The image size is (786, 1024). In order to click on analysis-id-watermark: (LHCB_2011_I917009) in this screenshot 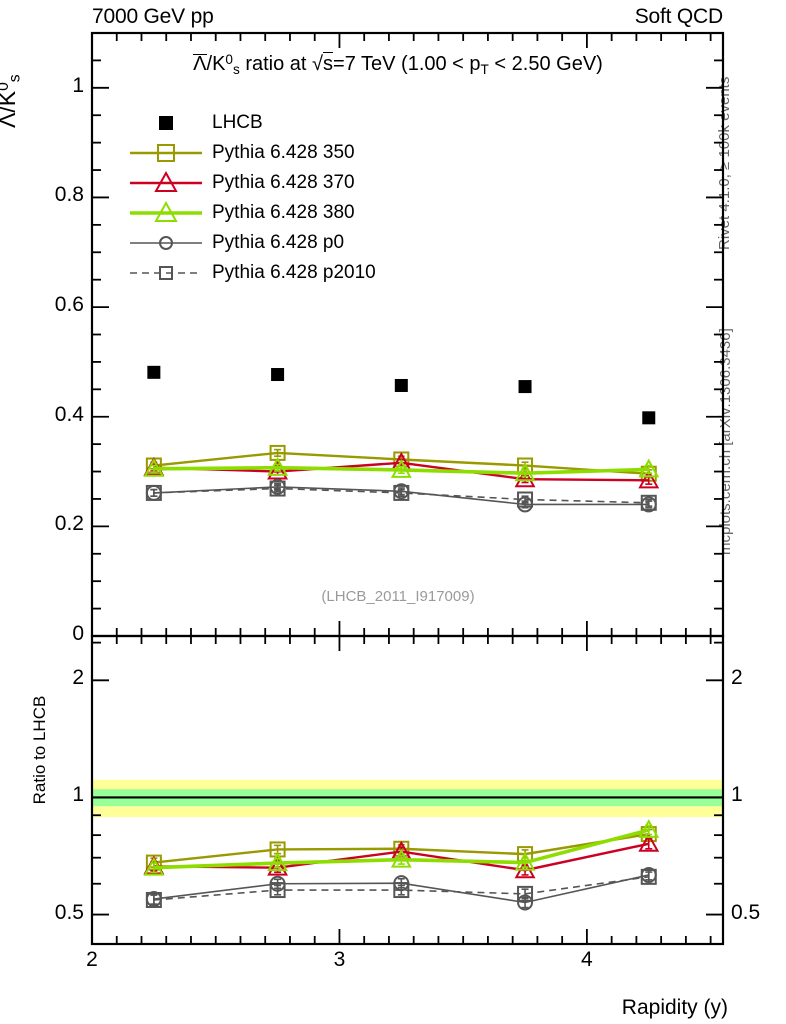, I will do `click(398, 596)`.